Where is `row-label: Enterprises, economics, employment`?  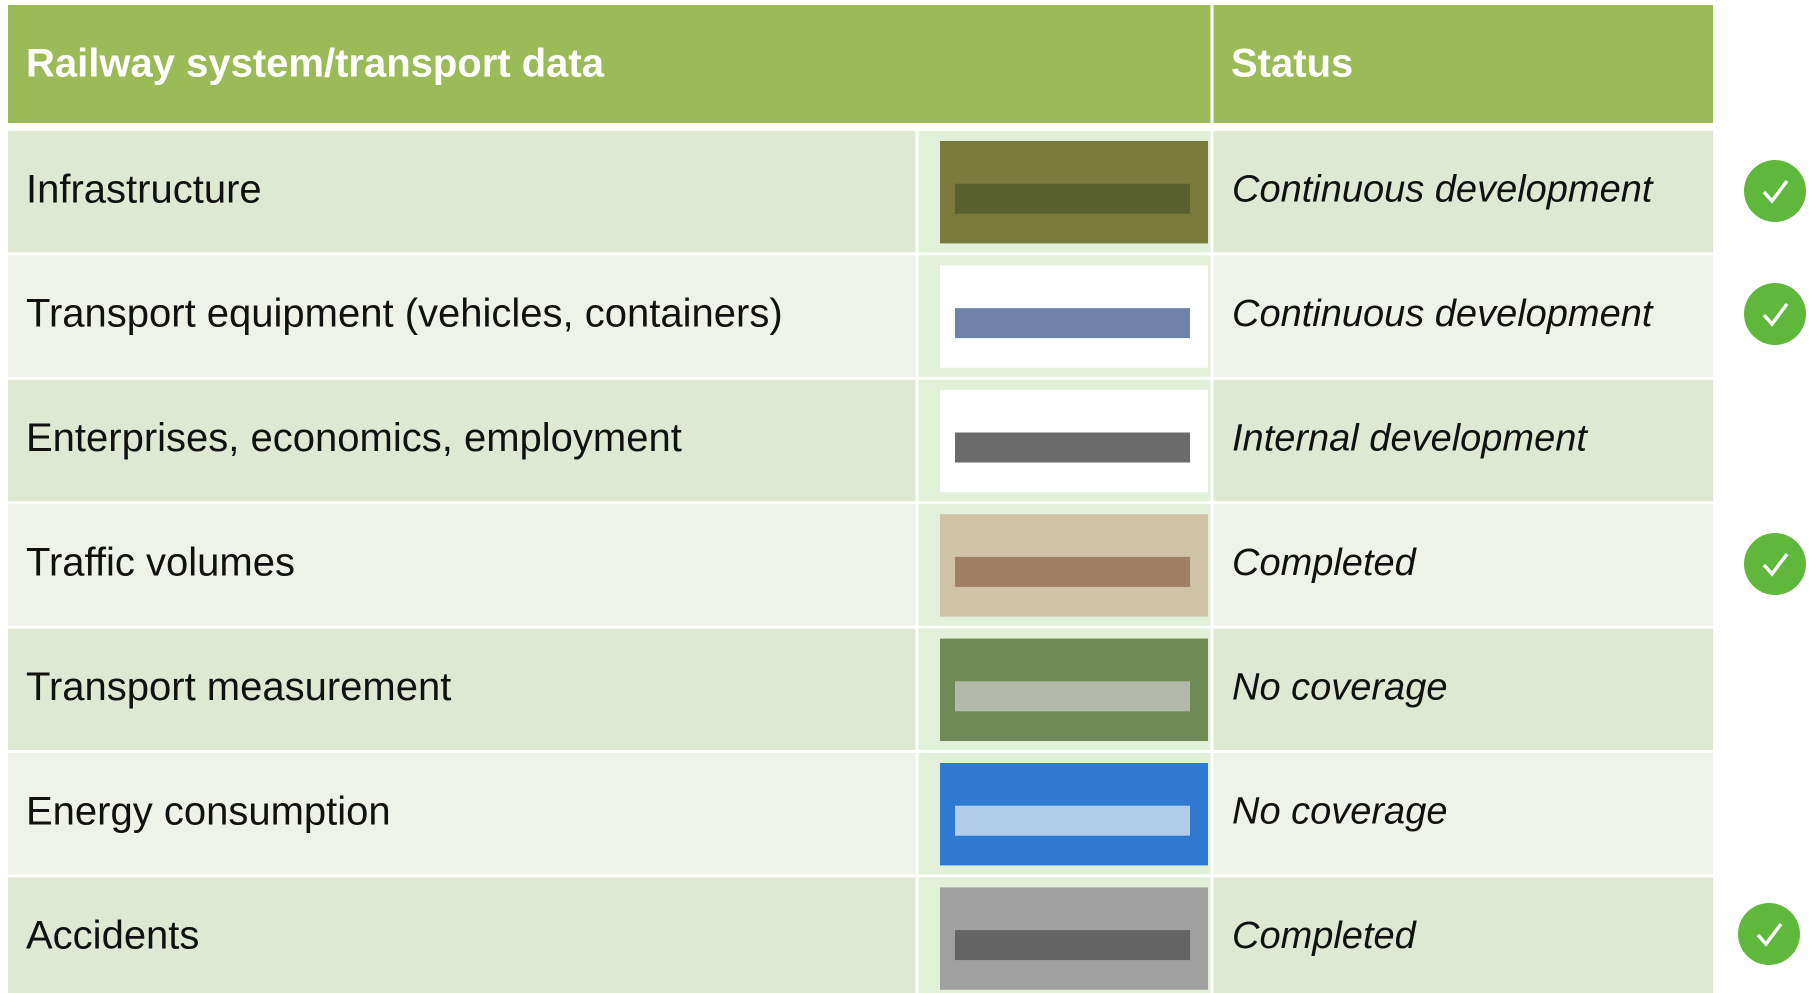
row-label: Enterprises, economics, employment is located at coordinates (354, 438).